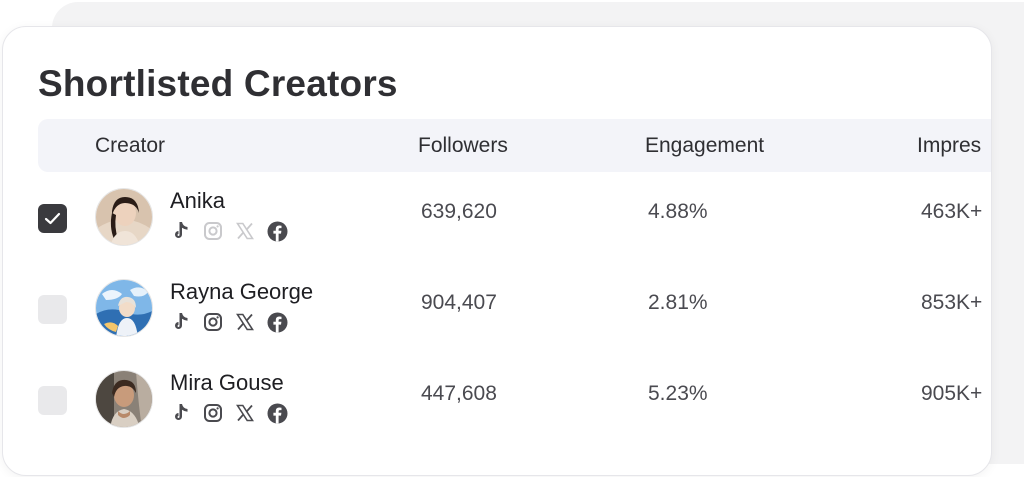 This screenshot has width=1024, height=477. What do you see at coordinates (514, 145) in the screenshot?
I see `table-header: Creator Followers Engagement Impres` at bounding box center [514, 145].